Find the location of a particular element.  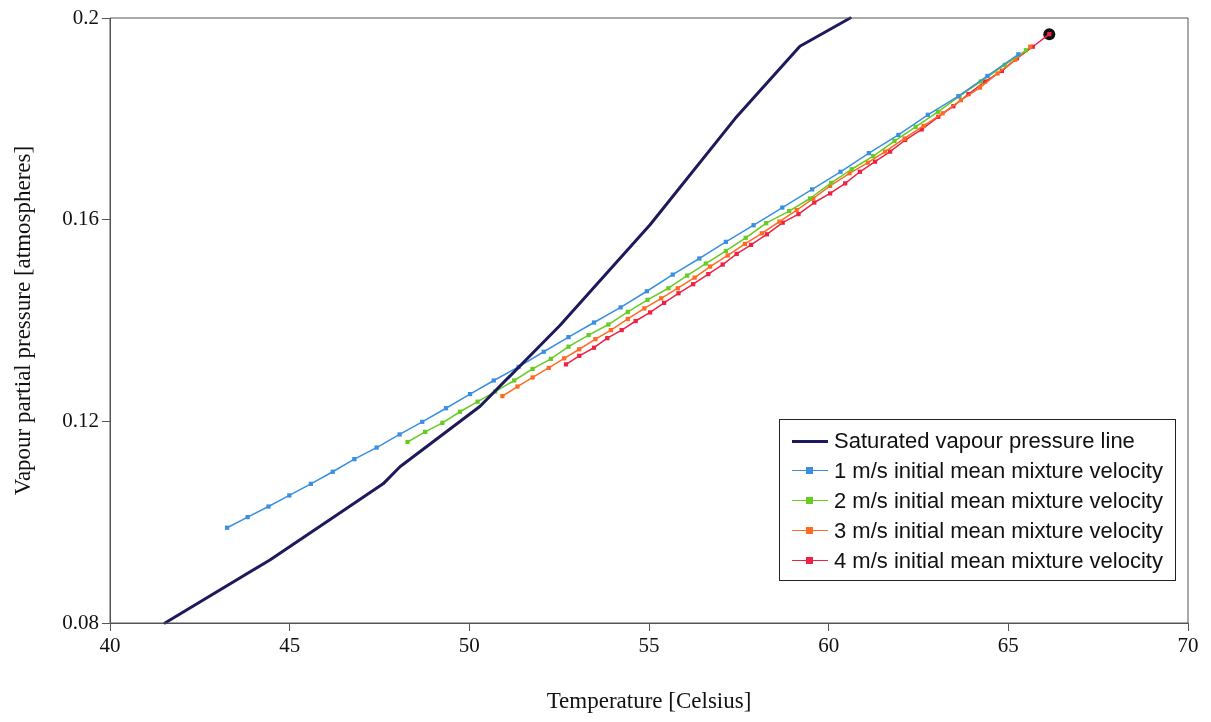

y-tick-label: 0.12 is located at coordinates (80, 419).